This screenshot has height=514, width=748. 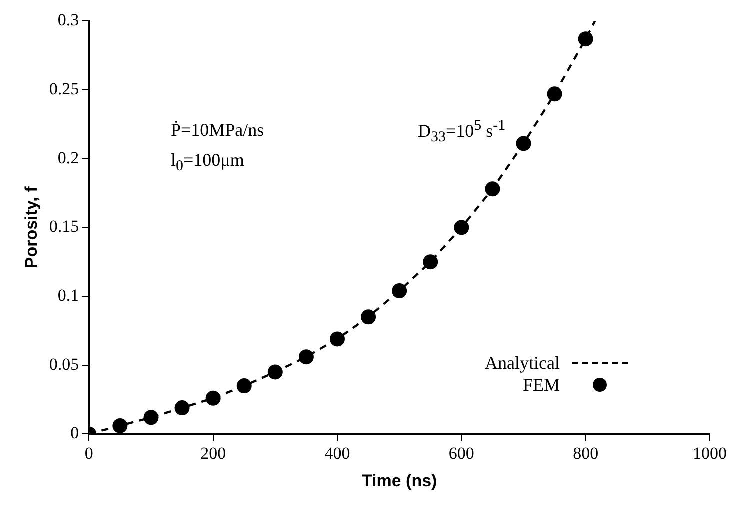 What do you see at coordinates (337, 453) in the screenshot?
I see `x-tick-label: 400` at bounding box center [337, 453].